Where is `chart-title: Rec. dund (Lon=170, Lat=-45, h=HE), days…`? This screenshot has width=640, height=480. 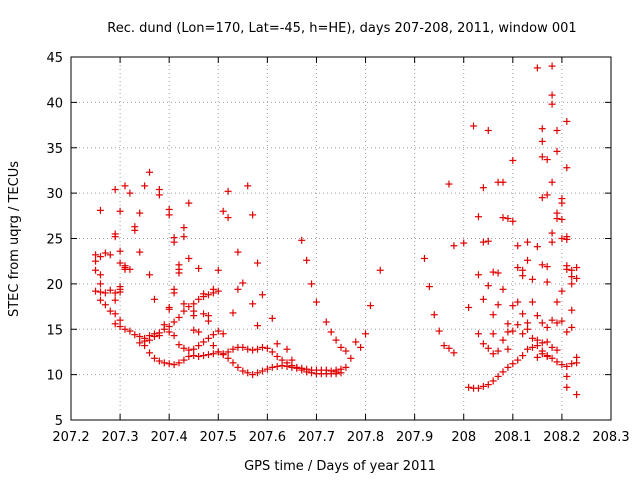
chart-title: Rec. dund (Lon=170, Lat=-45, h=HE), days… is located at coordinates (341, 28).